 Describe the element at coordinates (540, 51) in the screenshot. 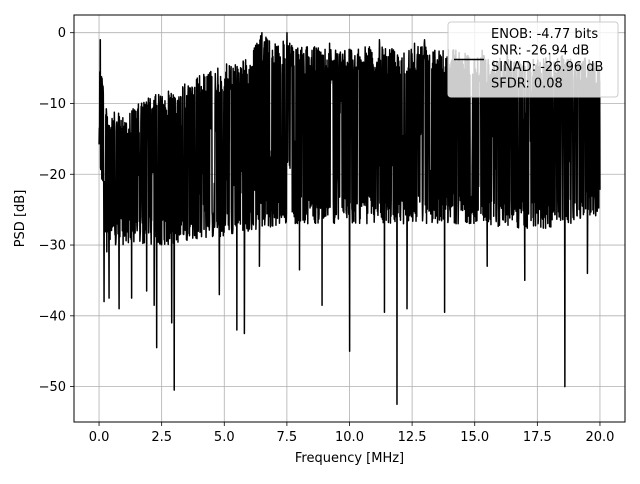

I see `legend-snr: SNR: -26.94 dB` at that location.